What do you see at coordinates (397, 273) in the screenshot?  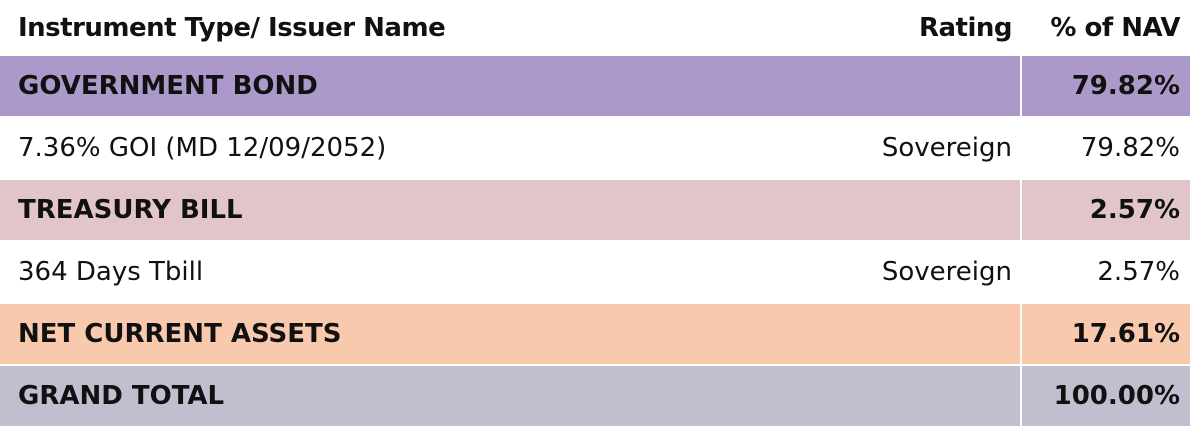 I see `name-cell: 364 Days Tbill` at bounding box center [397, 273].